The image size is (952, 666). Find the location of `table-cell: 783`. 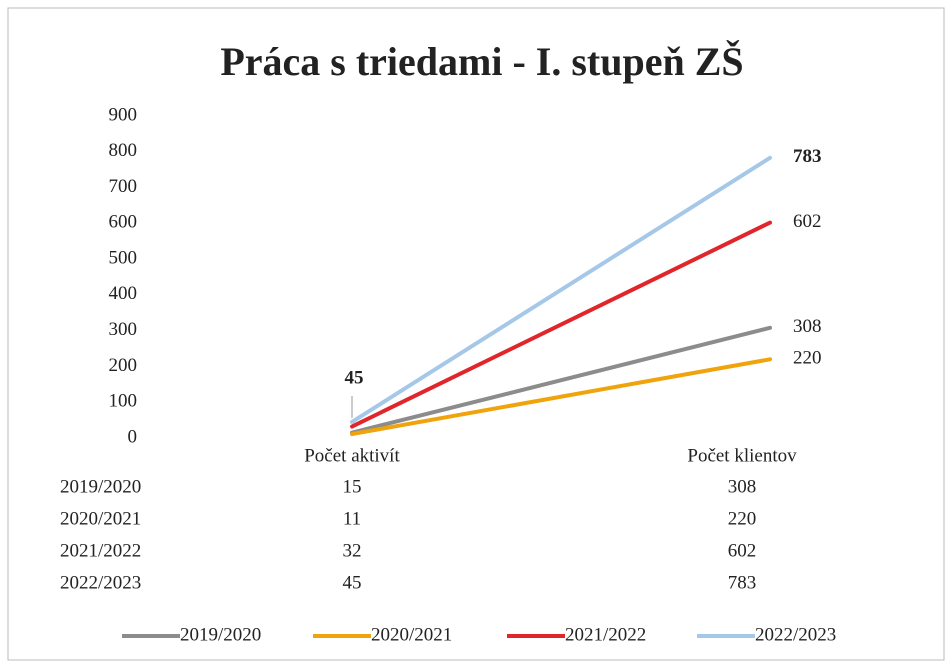

table-cell: 783 is located at coordinates (742, 582).